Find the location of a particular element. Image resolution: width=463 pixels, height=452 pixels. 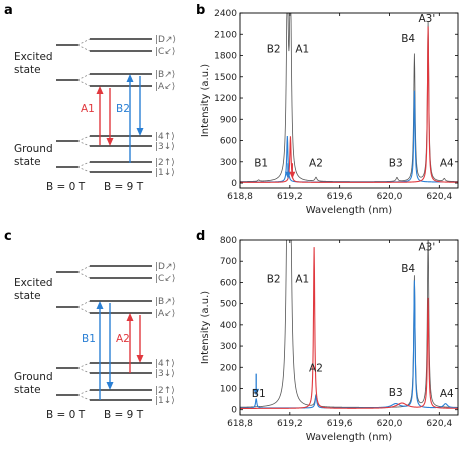

split-levels is located at coordinates (121, 105).